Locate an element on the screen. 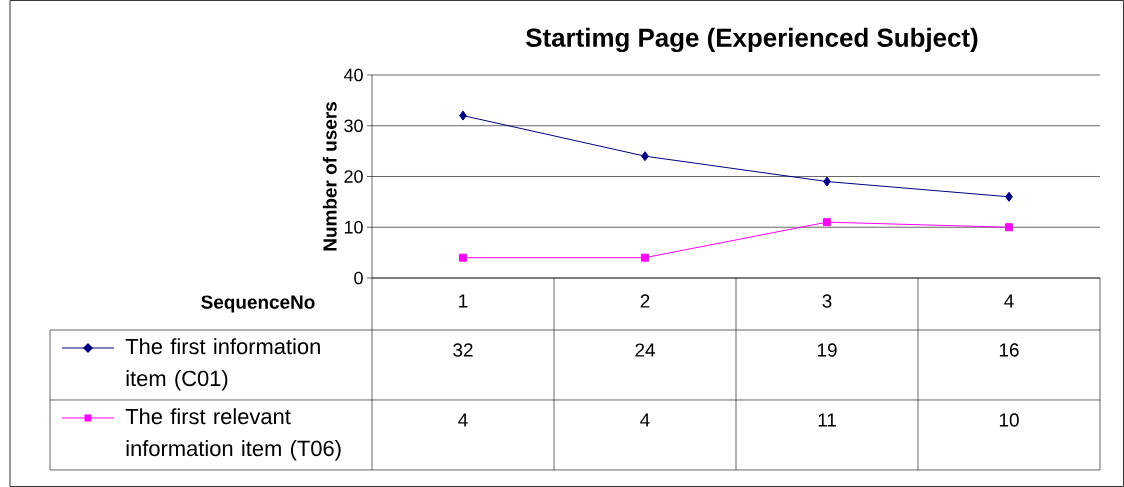 Image resolution: width=1124 pixels, height=487 pixels. x-tick-label: 4 is located at coordinates (1009, 301).